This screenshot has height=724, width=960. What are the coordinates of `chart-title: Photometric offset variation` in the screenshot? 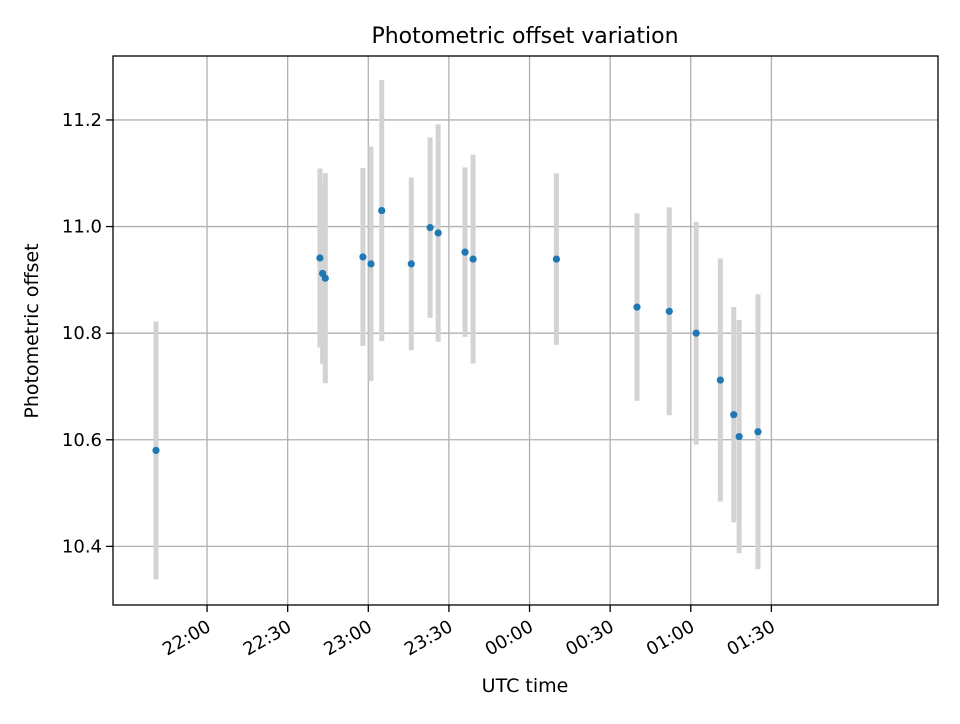 It's located at (524, 36).